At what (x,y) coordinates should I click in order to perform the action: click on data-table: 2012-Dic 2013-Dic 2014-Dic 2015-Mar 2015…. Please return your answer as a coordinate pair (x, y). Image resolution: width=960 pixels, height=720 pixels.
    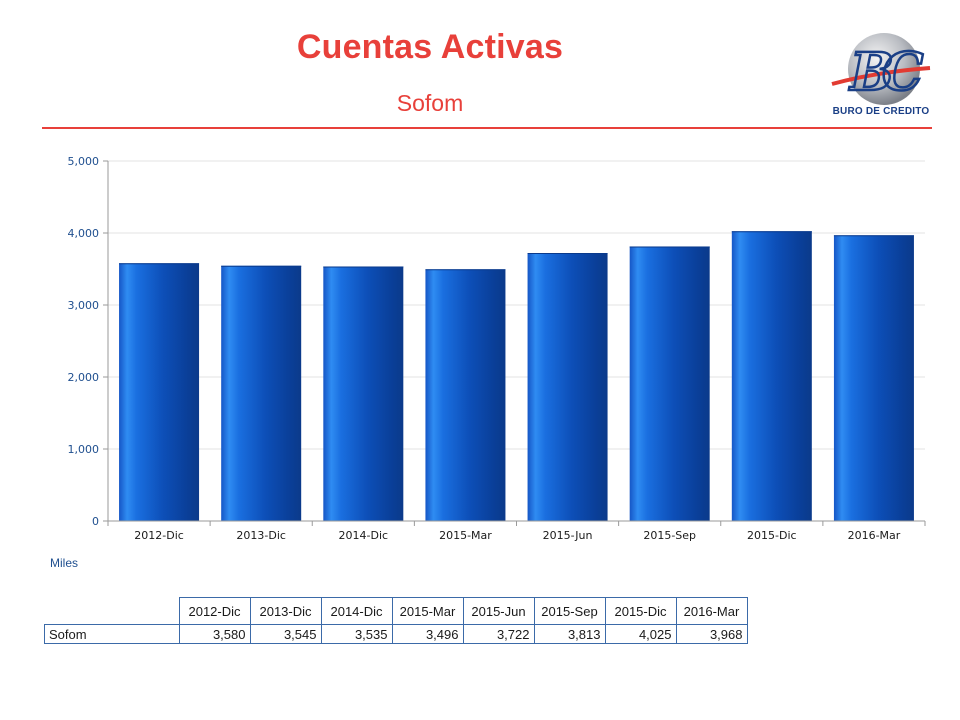
    Looking at the image, I should click on (396, 620).